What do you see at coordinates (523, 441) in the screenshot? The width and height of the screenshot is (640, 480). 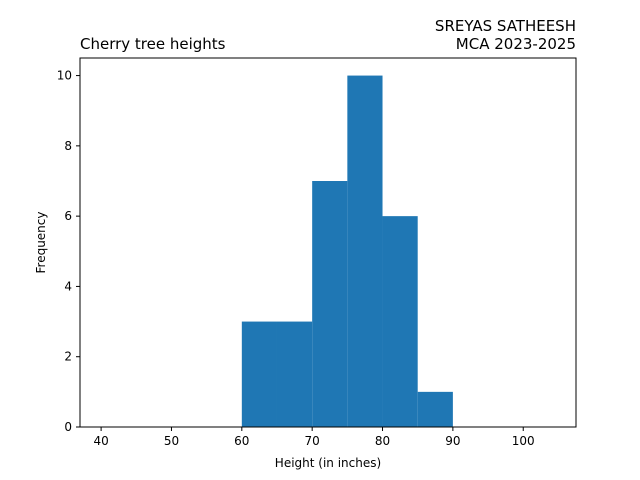 I see `x-tick-label: 100` at bounding box center [523, 441].